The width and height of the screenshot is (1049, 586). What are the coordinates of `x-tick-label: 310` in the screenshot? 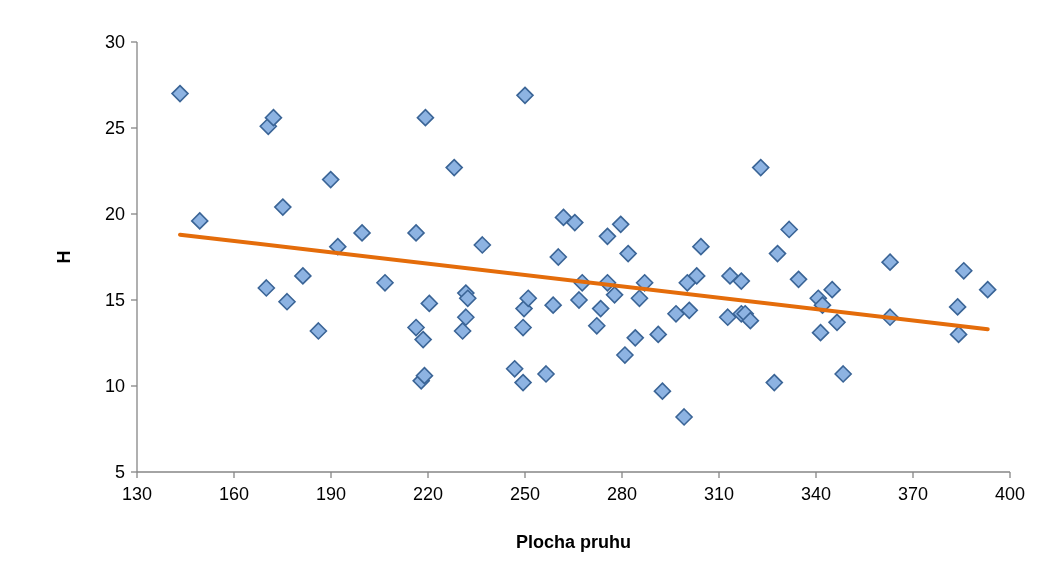 It's located at (719, 494).